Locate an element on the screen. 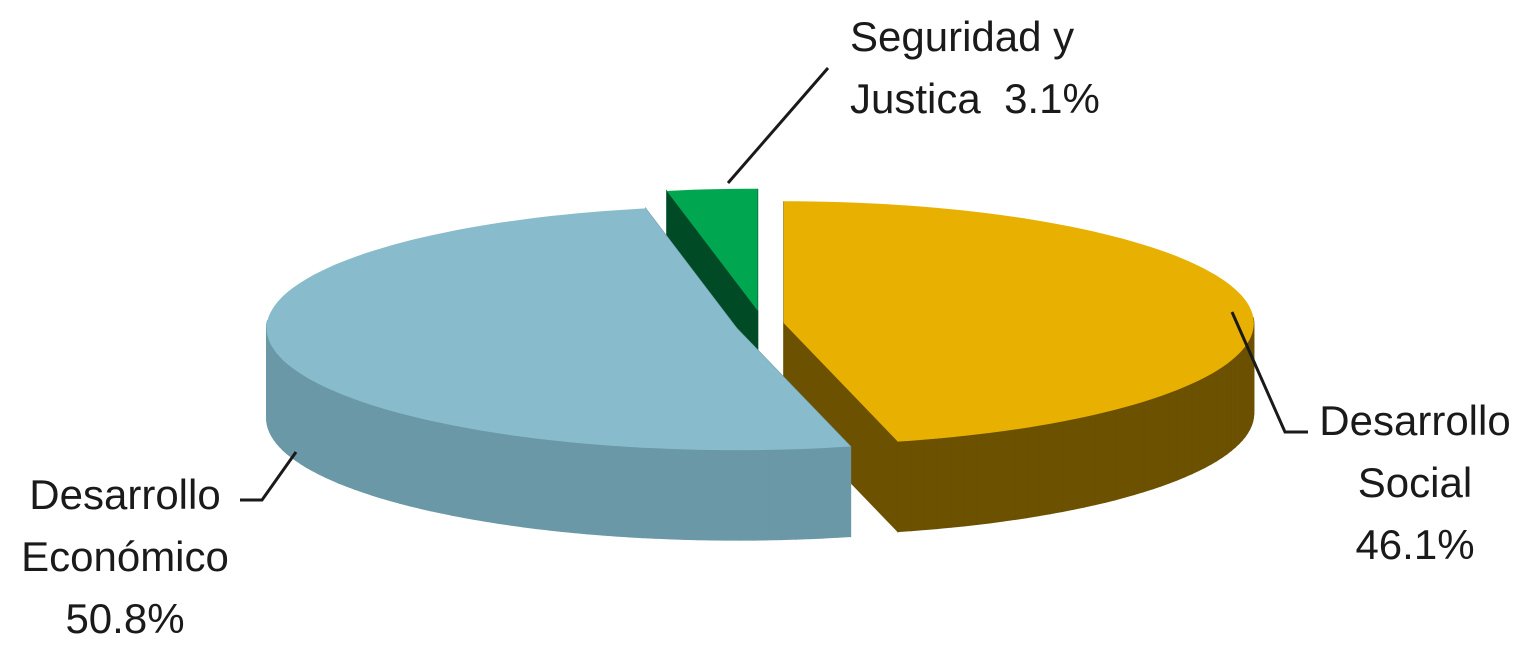  label-social: Desarrollo Social 46.1% is located at coordinates (1415, 483).